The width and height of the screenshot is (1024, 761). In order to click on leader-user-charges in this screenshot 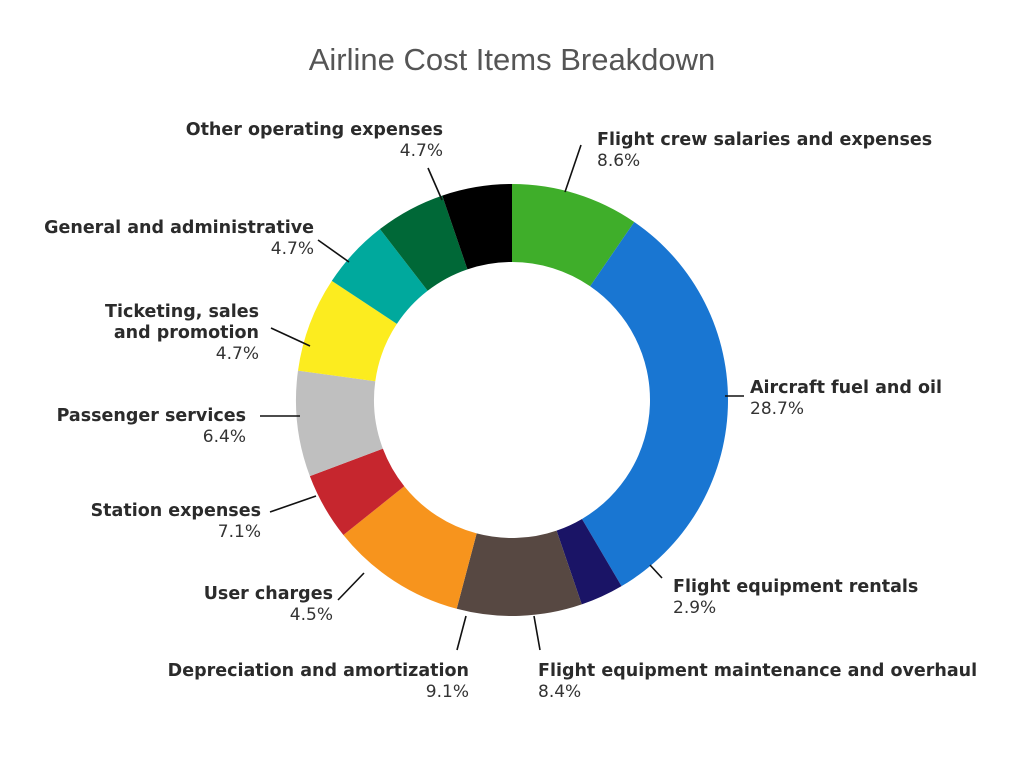, I will do `click(351, 586)`.